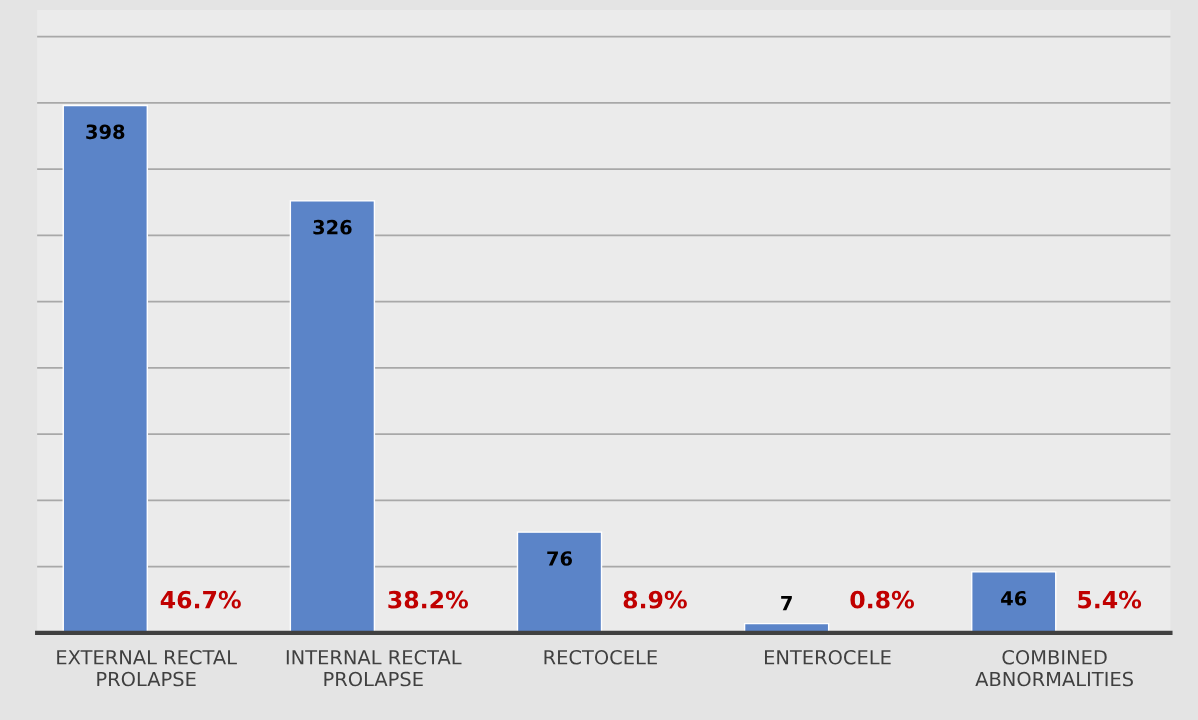 The width and height of the screenshot is (1198, 720). What do you see at coordinates (1014, 598) in the screenshot?
I see `data-label: 46` at bounding box center [1014, 598].